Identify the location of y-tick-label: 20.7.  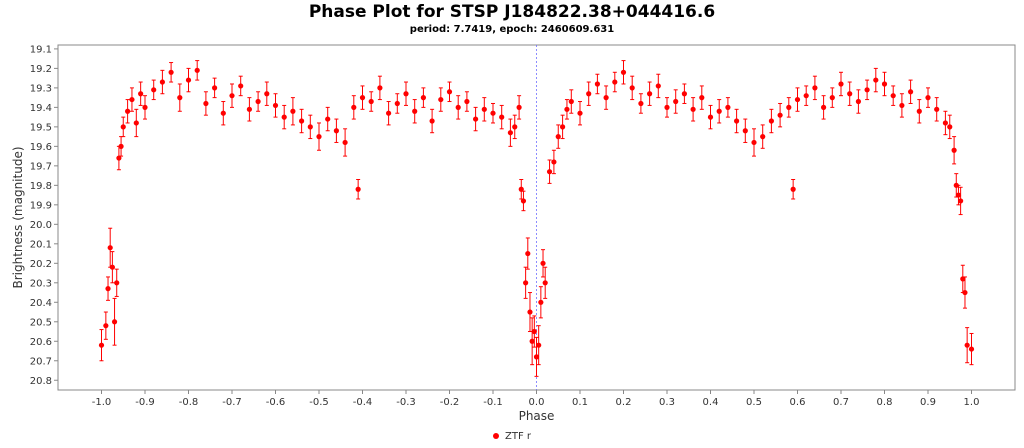
(41, 361).